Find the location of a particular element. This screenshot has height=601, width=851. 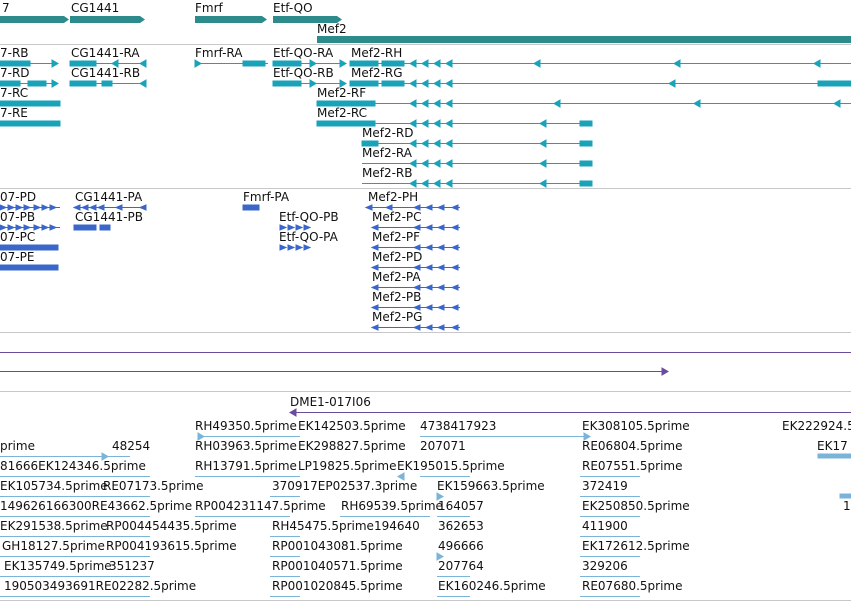

est-label: EK250850.5prime is located at coordinates (636, 506).